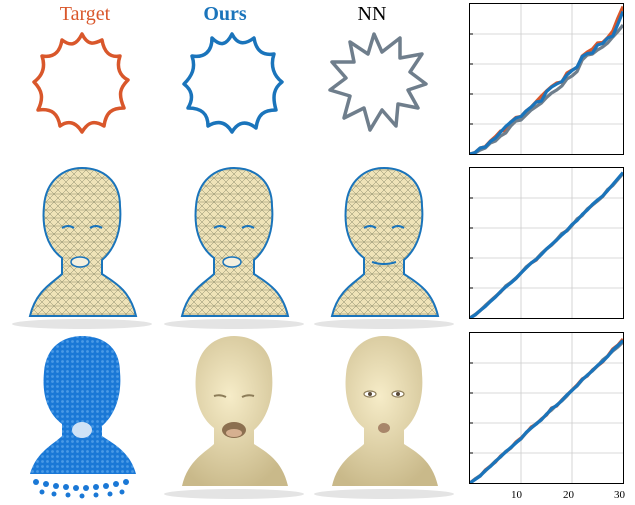  Describe the element at coordinates (85, 14) in the screenshot. I see `header-target: Target` at that location.